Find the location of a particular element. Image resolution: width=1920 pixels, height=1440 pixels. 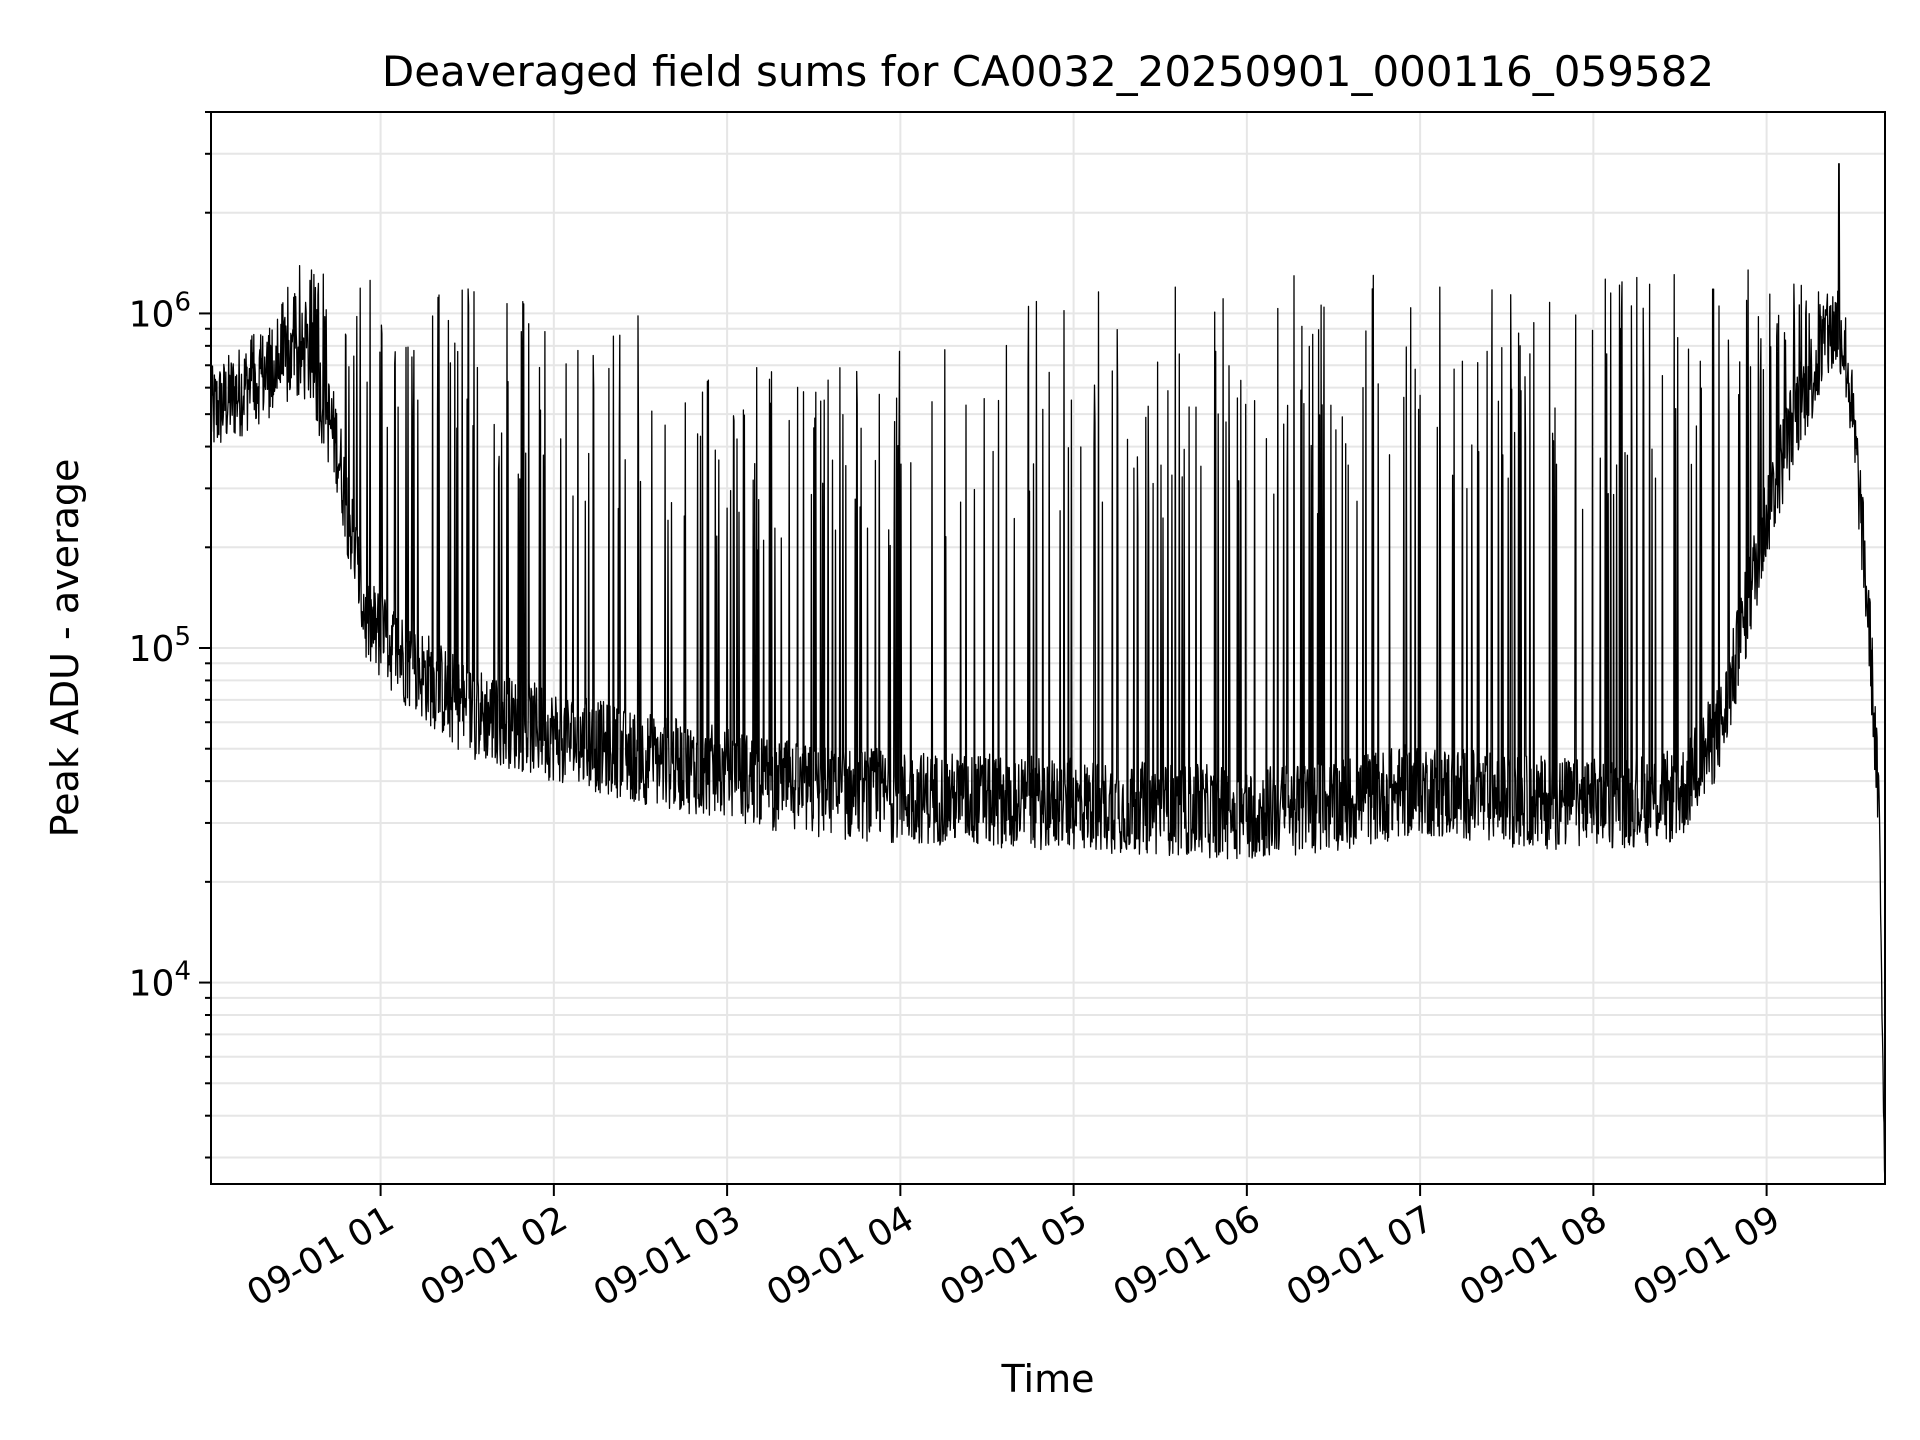

y-axis-label: Peak ADU - average is located at coordinates (65, 648).